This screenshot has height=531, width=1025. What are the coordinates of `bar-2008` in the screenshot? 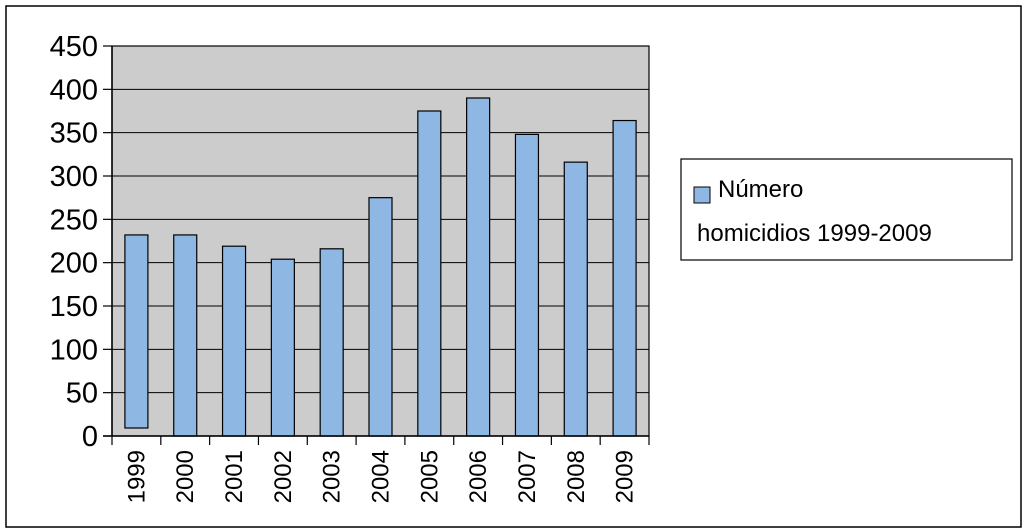 It's located at (575, 299).